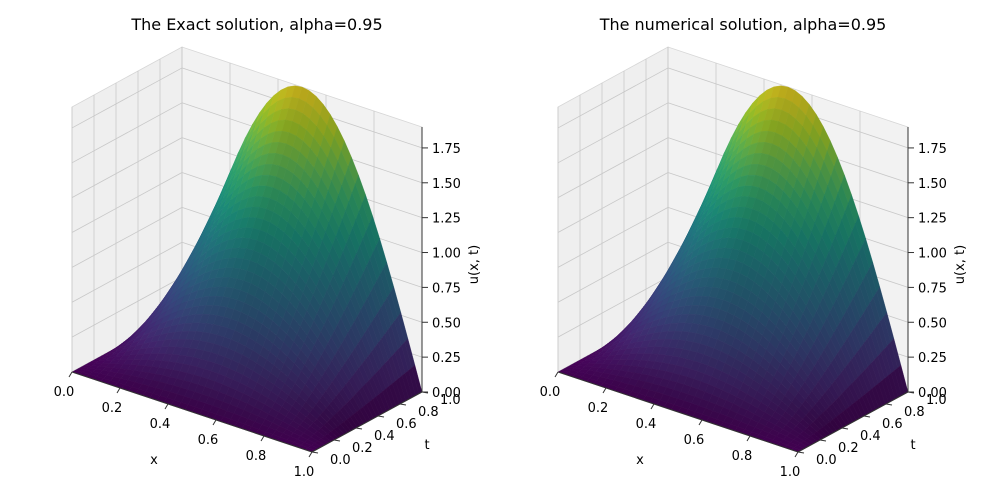  Describe the element at coordinates (743, 24) in the screenshot. I see `chart-title: The numerical solution, alpha=0.95` at that location.